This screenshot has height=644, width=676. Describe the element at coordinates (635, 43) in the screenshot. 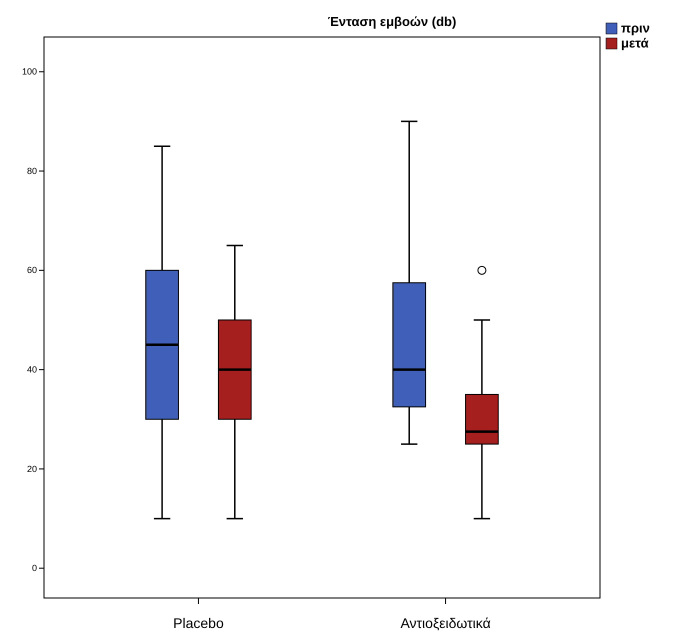

I see `legend-label: μετά` at that location.